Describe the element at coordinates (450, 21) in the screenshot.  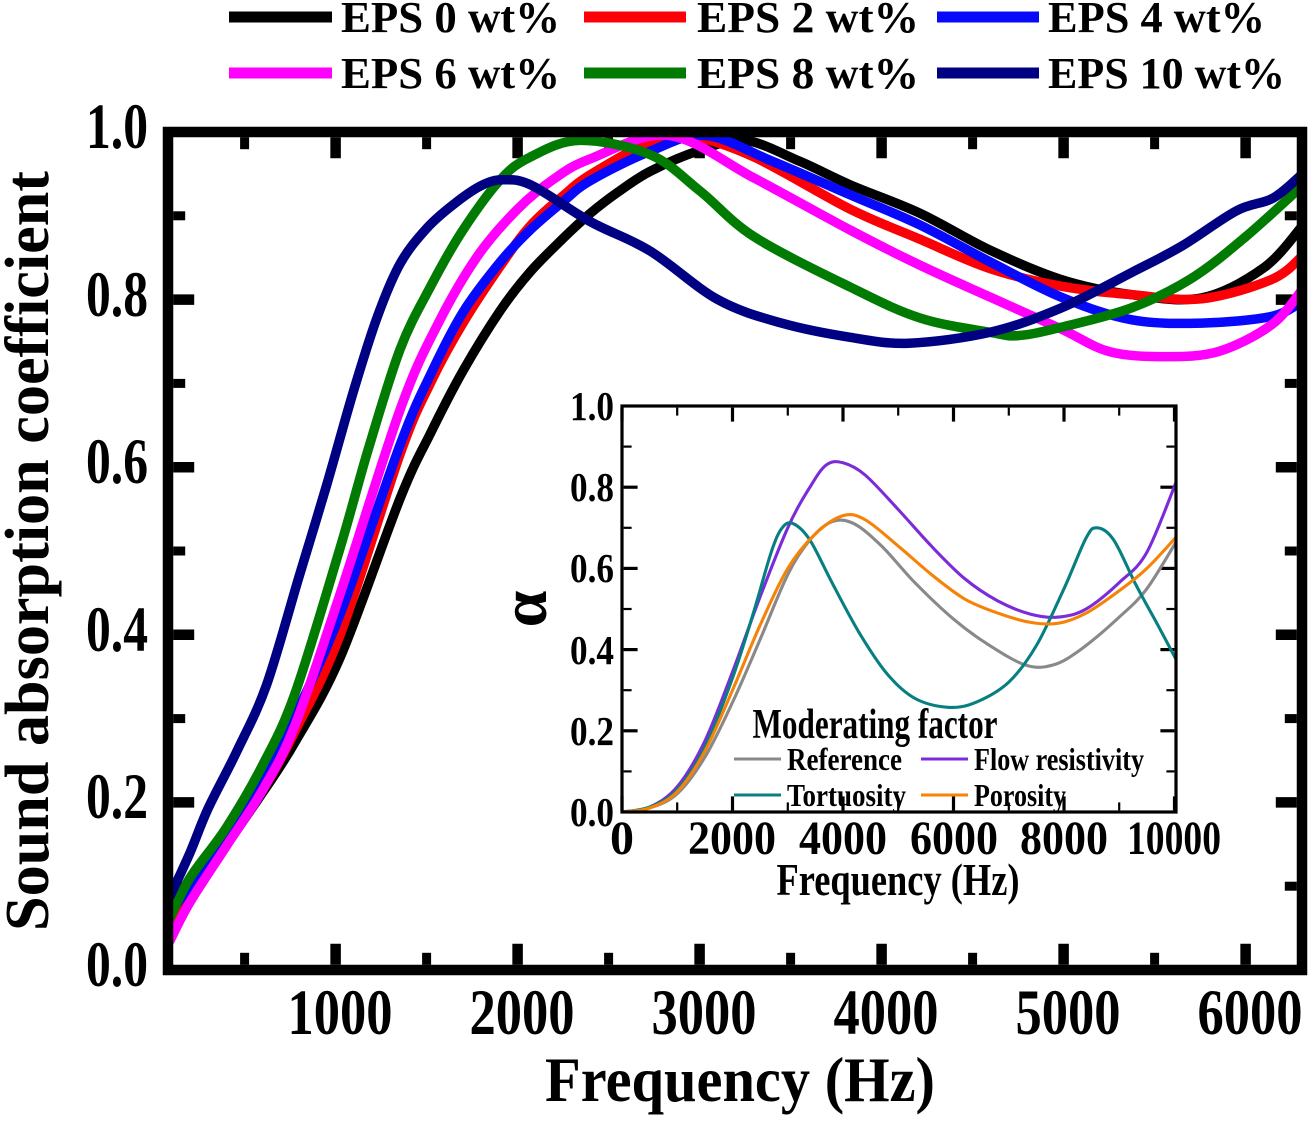
I see `svg-text: EPS 0 wt%` at that location.